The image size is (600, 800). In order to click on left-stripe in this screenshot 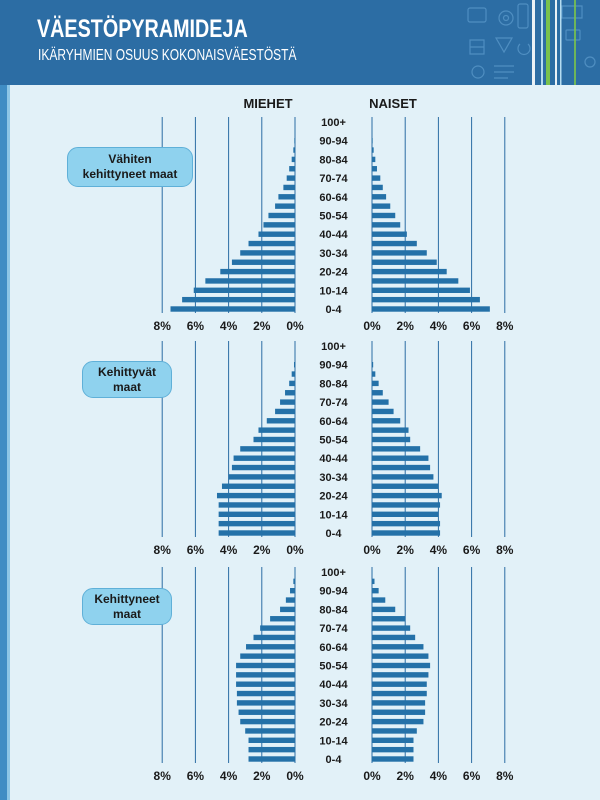, I will do `click(5, 442)`.